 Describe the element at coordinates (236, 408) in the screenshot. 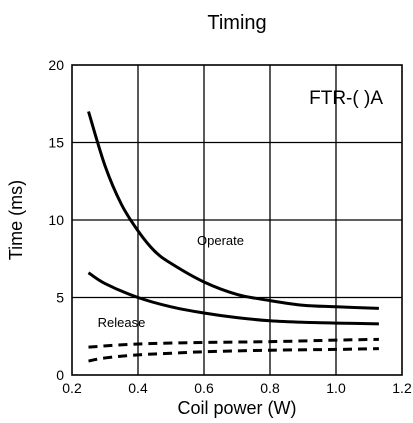

I see `x-axis-label: Coil power (W)` at that location.